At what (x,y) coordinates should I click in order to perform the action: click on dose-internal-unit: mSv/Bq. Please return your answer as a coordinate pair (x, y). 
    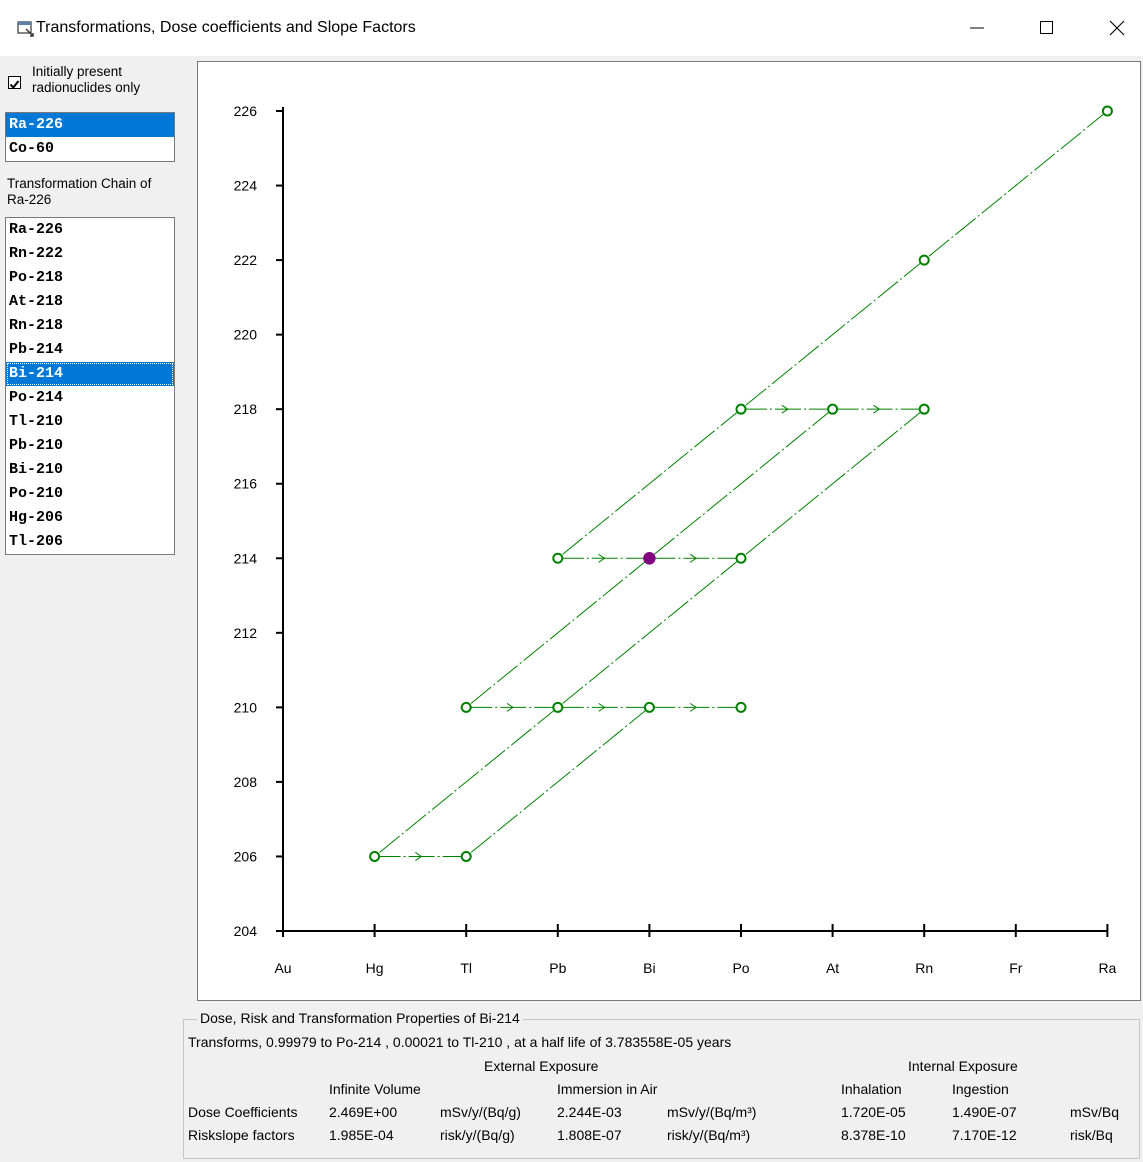
    Looking at the image, I should click on (1095, 1112).